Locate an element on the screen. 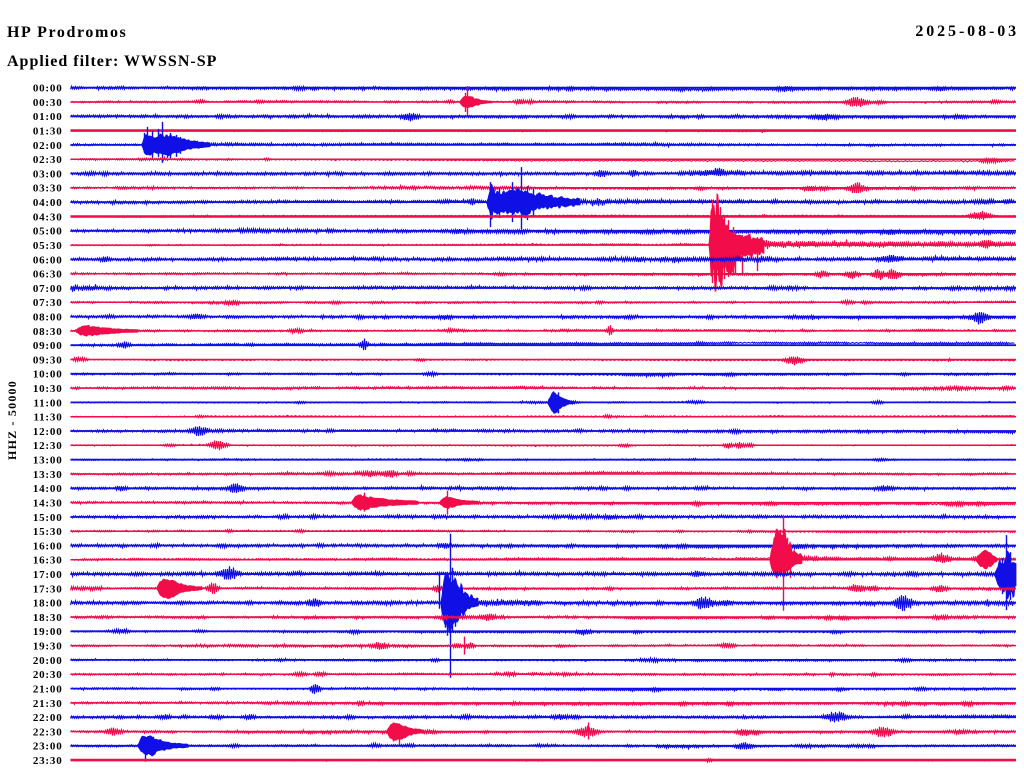 Image resolution: width=1024 pixels, height=780 pixels. svg-text: 23:30 is located at coordinates (48, 761).